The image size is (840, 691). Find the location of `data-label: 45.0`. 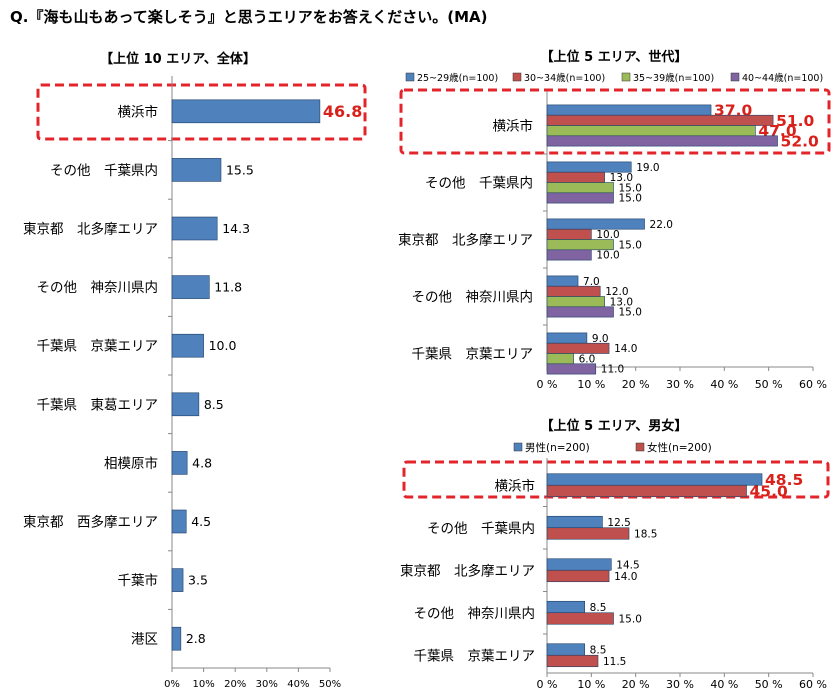

data-label: 45.0 is located at coordinates (769, 492).